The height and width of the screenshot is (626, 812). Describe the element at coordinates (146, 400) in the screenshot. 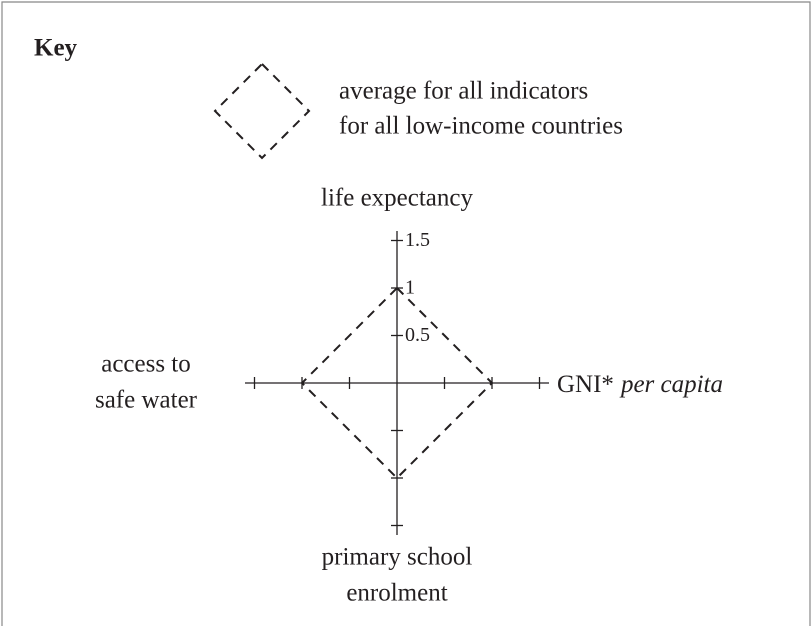

I see `axis-label: safe water` at that location.